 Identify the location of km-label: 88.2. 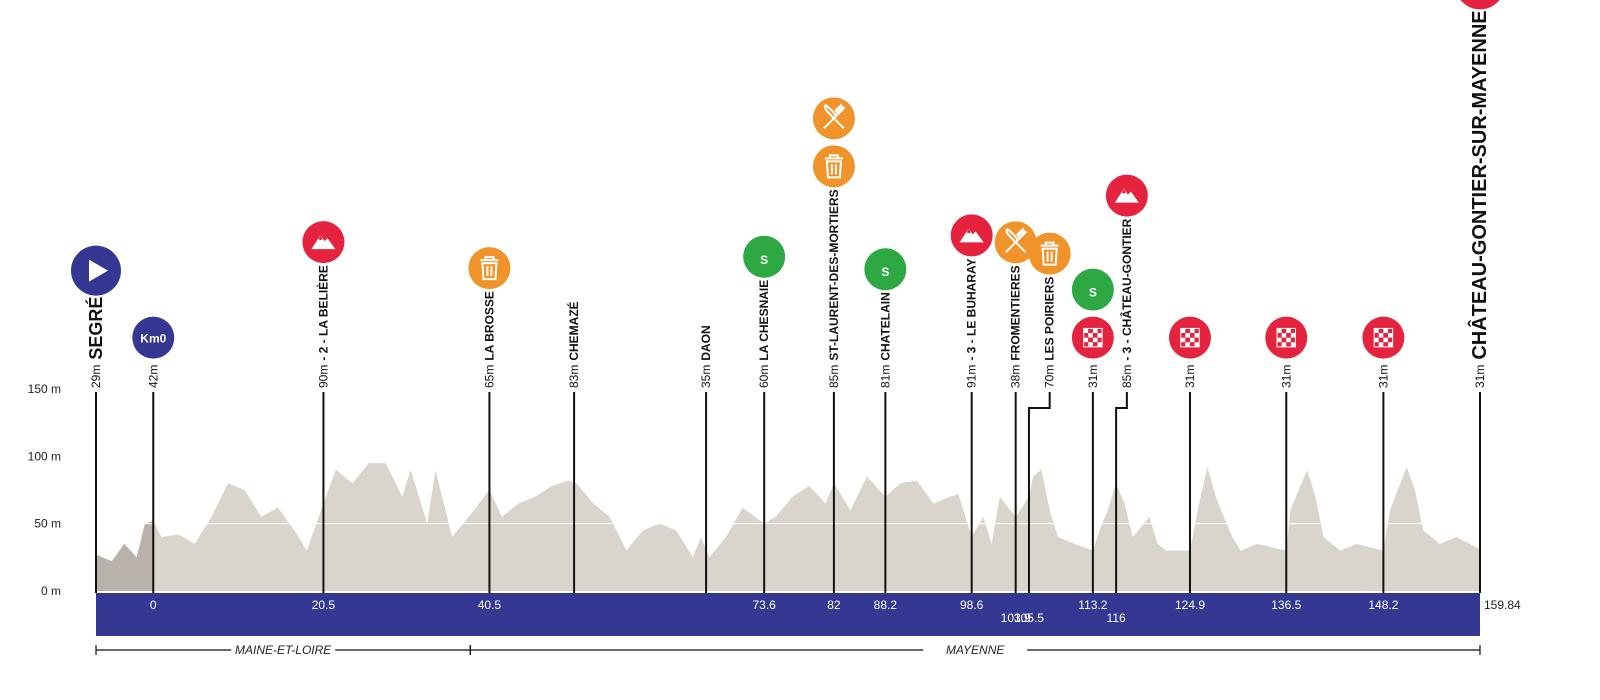
(886, 605).